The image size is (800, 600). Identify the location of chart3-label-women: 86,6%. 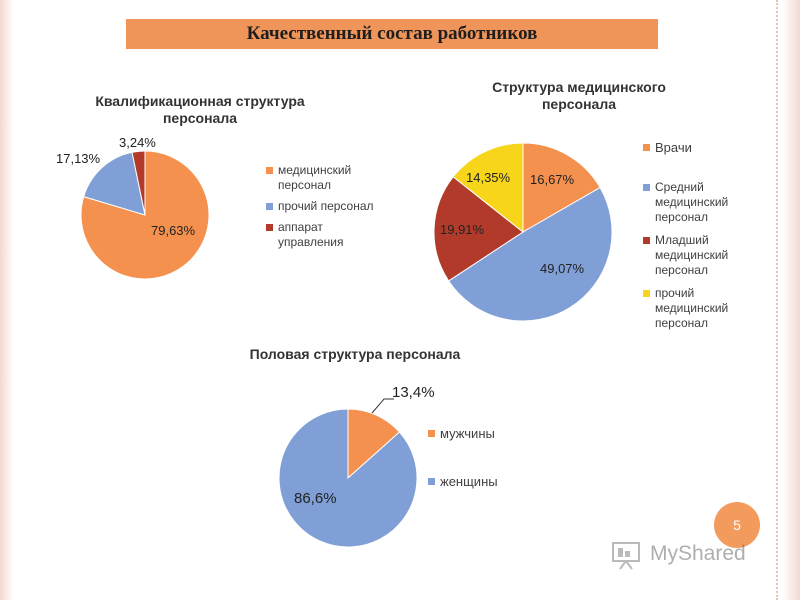
(315, 498).